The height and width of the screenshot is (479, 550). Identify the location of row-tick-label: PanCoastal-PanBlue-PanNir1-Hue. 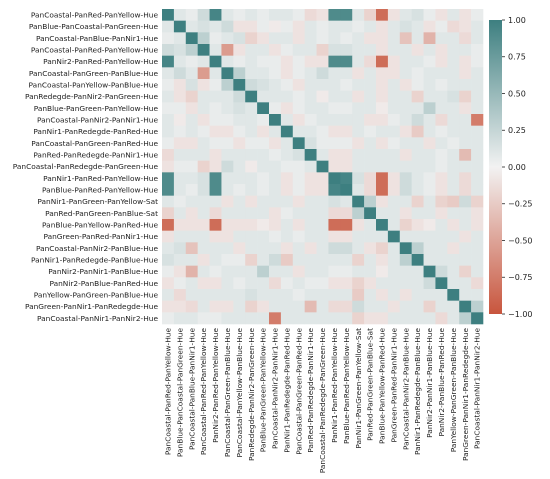
(97, 38).